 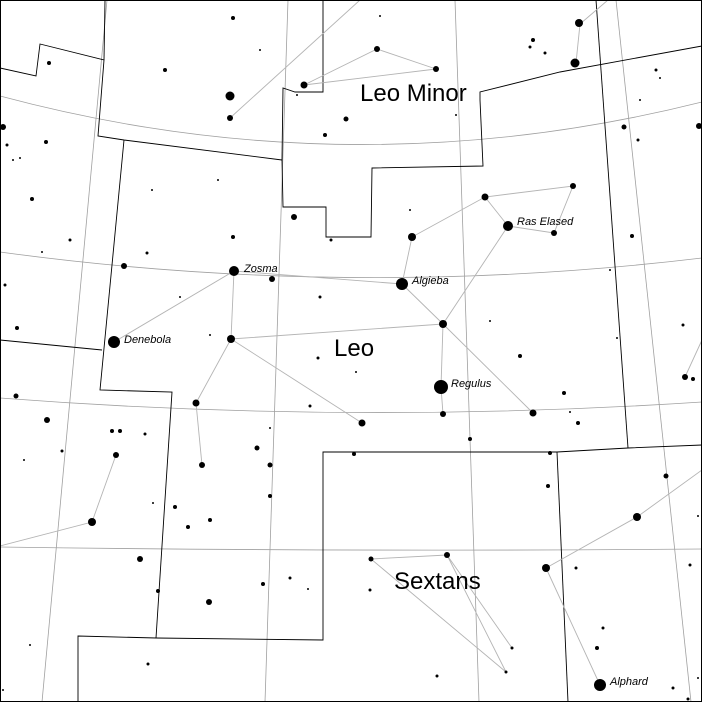 What do you see at coordinates (354, 348) in the screenshot?
I see `constellation-label-leo: Leo` at bounding box center [354, 348].